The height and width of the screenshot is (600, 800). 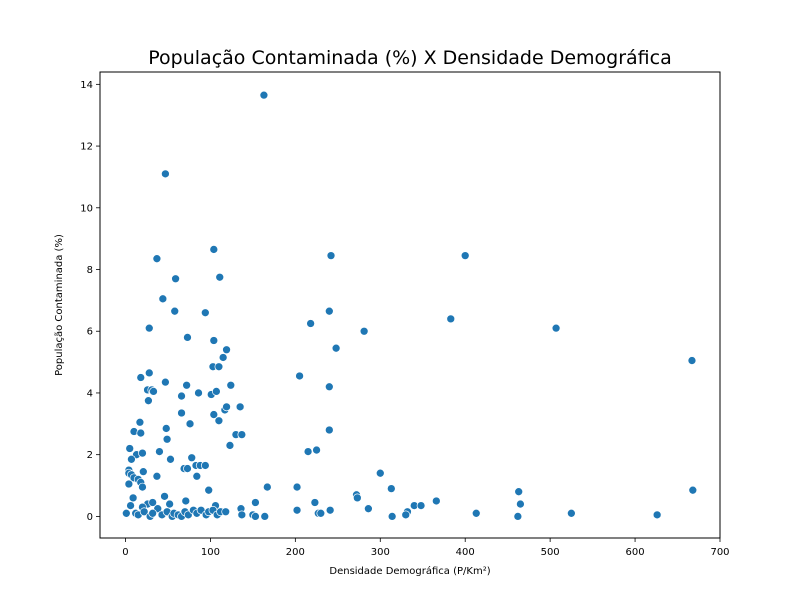 I want to click on x-tick-label: 700, so click(x=719, y=552).